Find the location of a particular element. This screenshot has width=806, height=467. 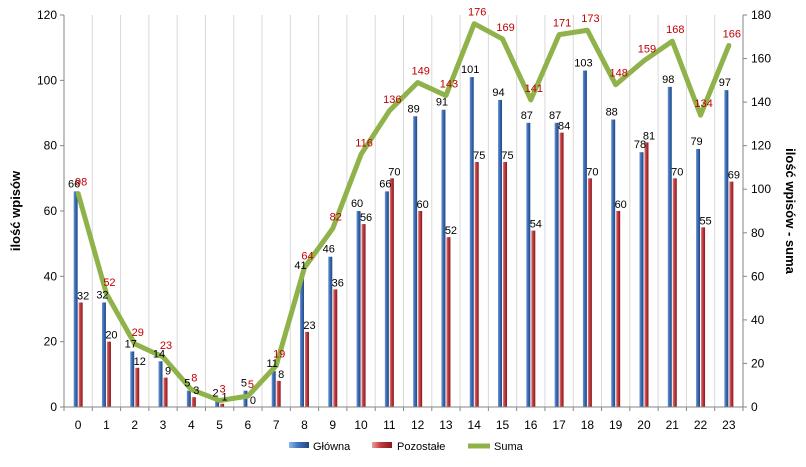

x-tick-label: 13 is located at coordinates (446, 425).